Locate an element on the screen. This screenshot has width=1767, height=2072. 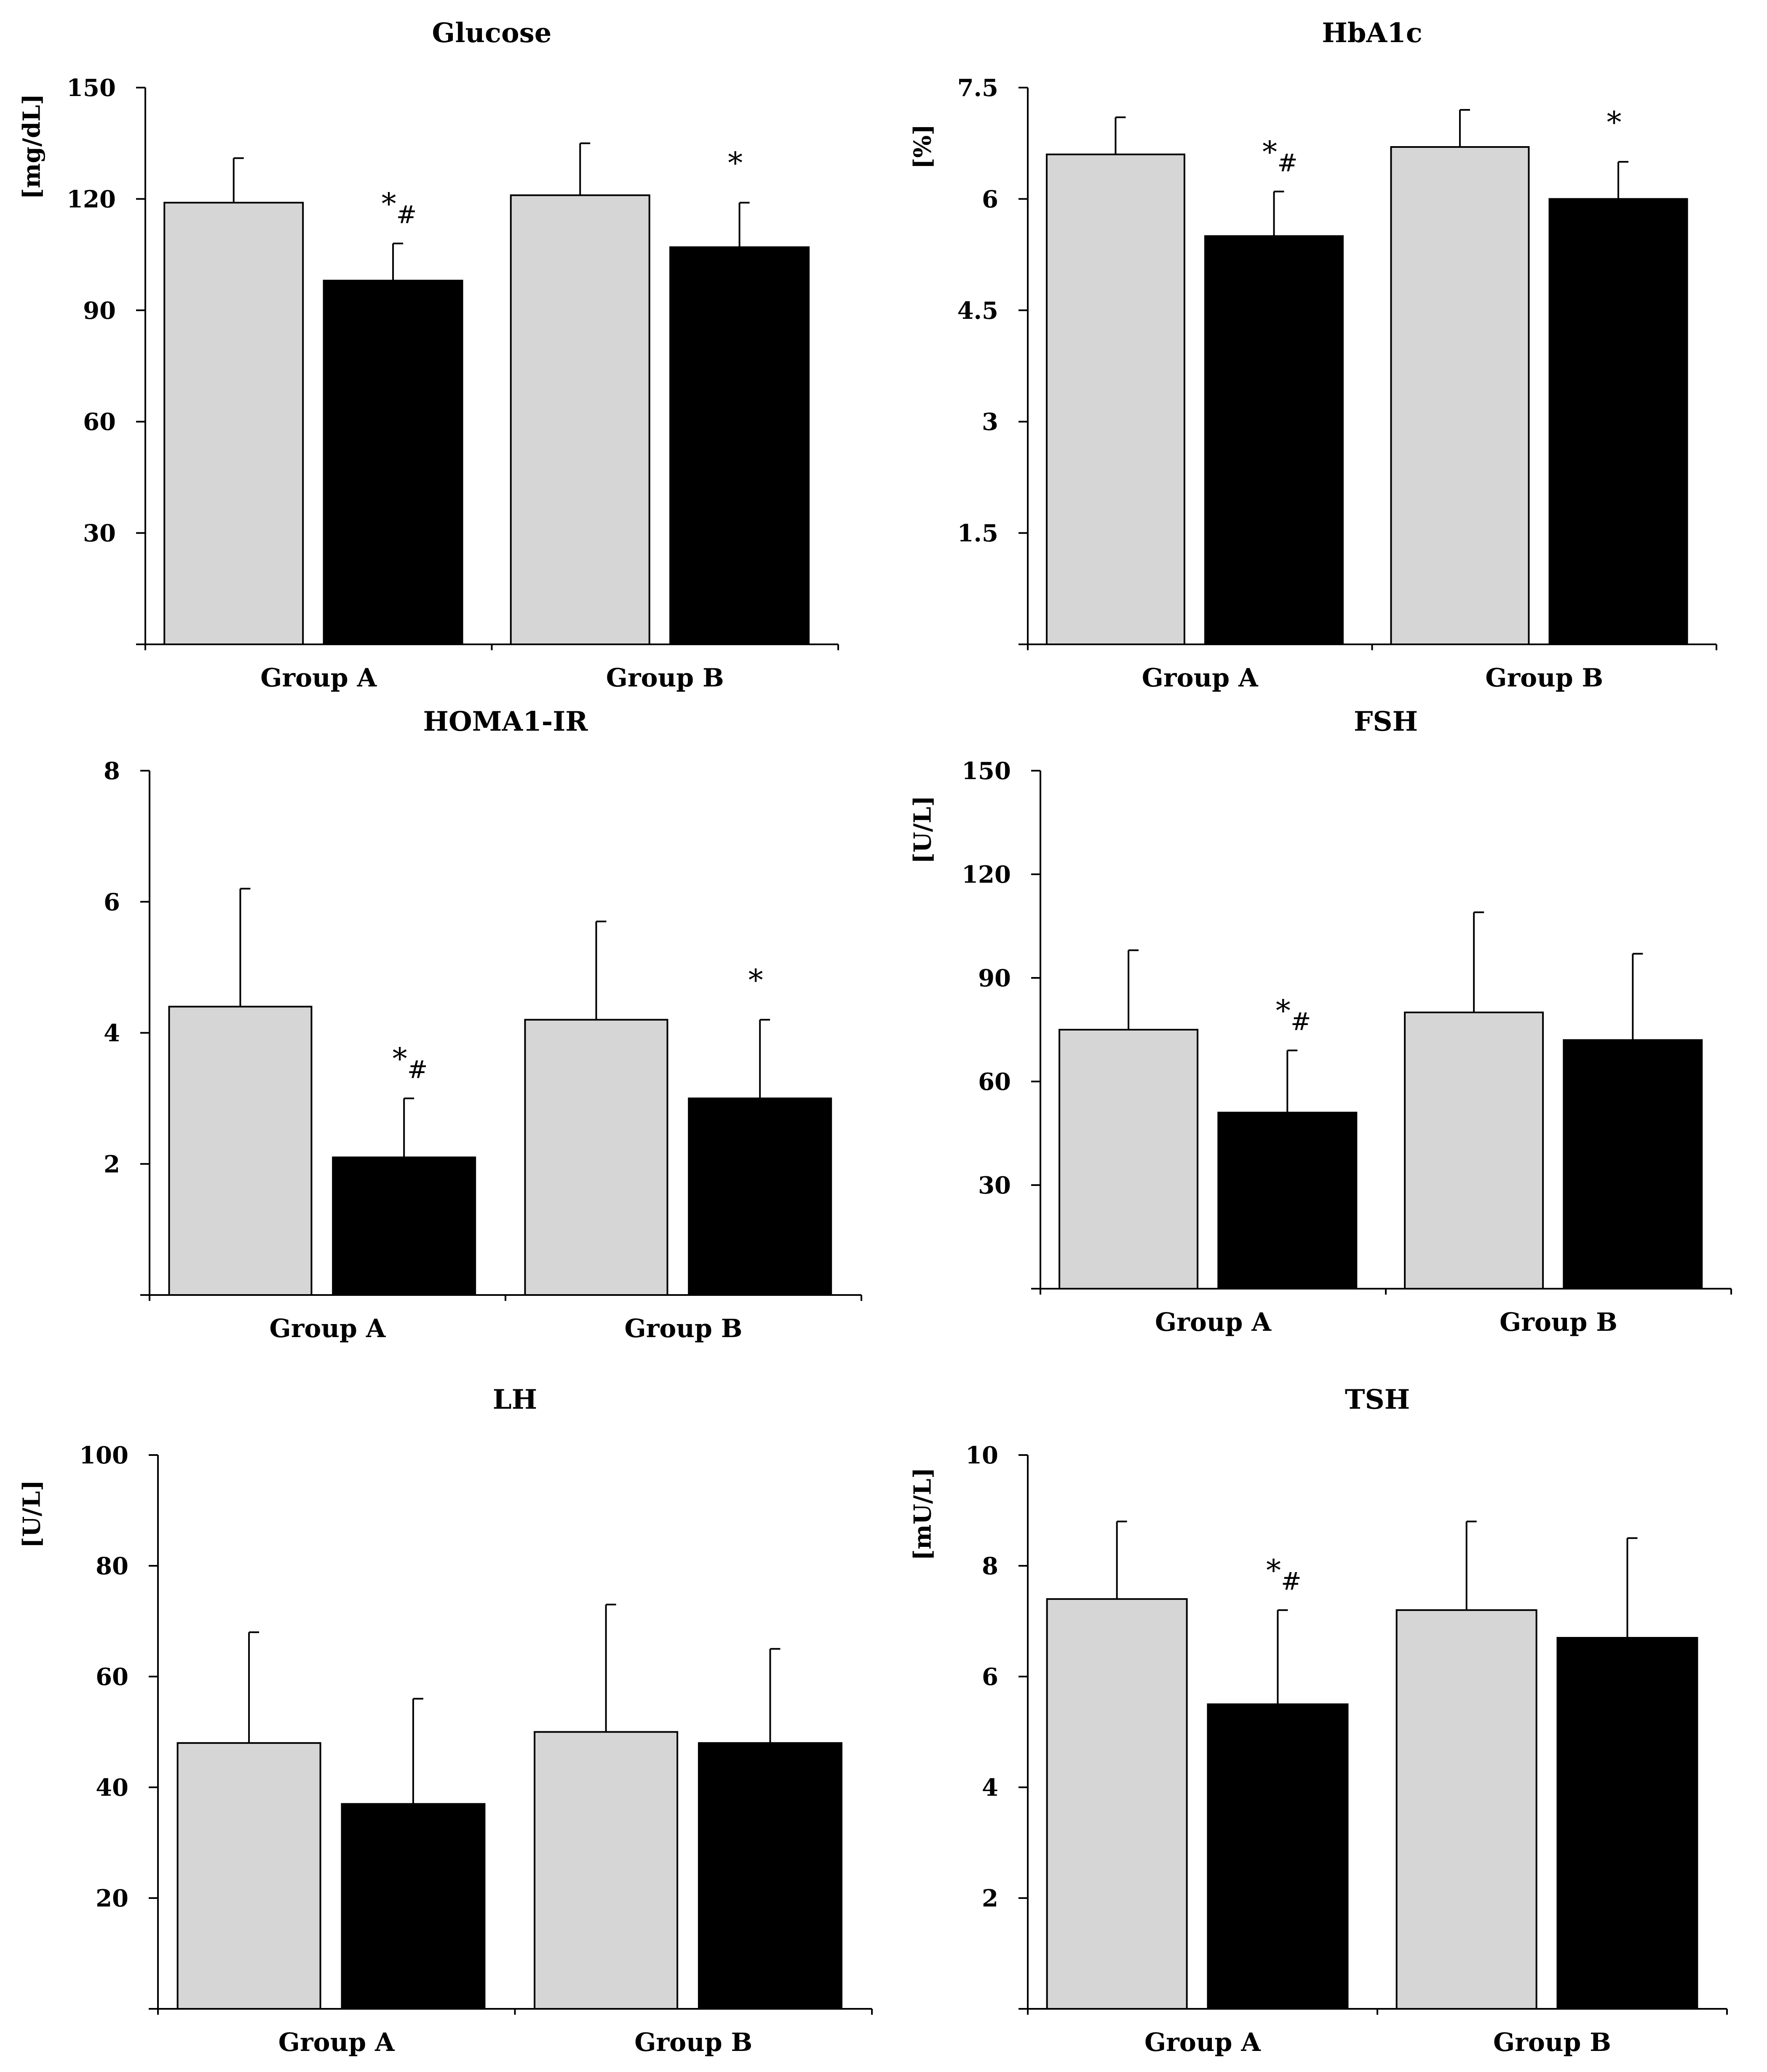
chart-title: Glucose is located at coordinates (492, 33).